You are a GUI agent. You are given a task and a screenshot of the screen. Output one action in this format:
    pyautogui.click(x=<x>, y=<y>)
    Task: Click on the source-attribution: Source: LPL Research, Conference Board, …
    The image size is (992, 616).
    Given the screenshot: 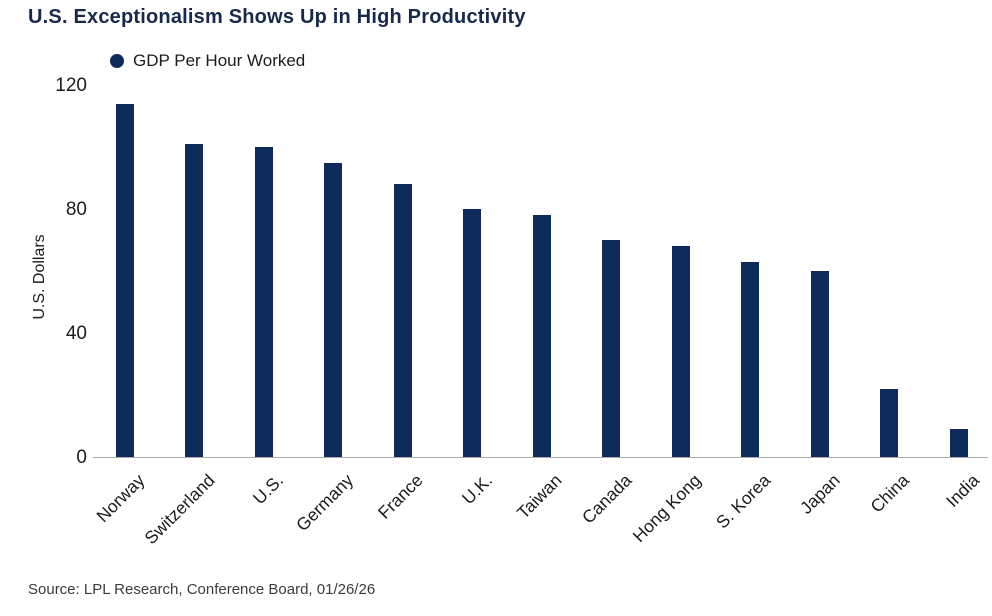 What is the action you would take?
    pyautogui.click(x=202, y=589)
    